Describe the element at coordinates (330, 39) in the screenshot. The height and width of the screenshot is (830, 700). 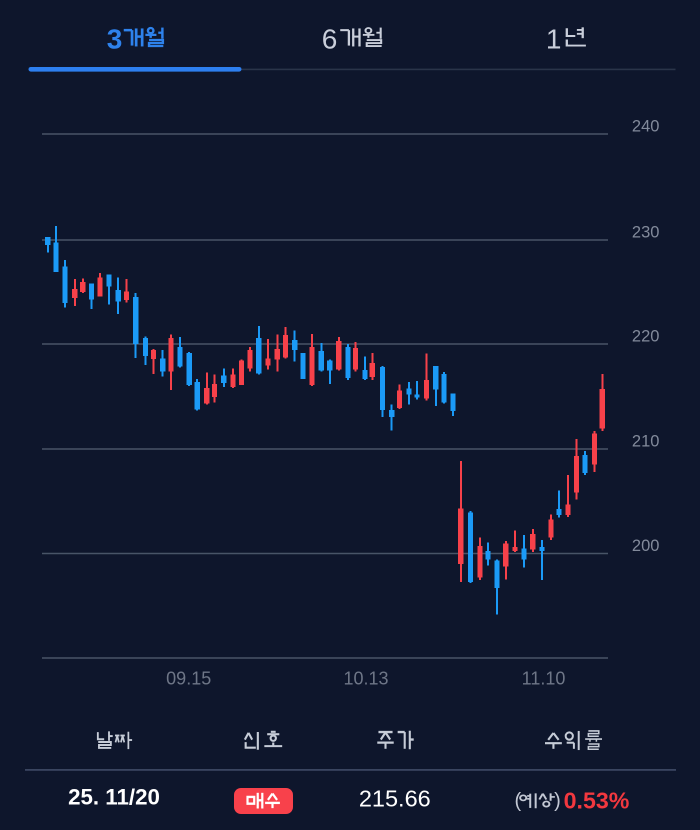
I see `svg-text: 6` at that location.